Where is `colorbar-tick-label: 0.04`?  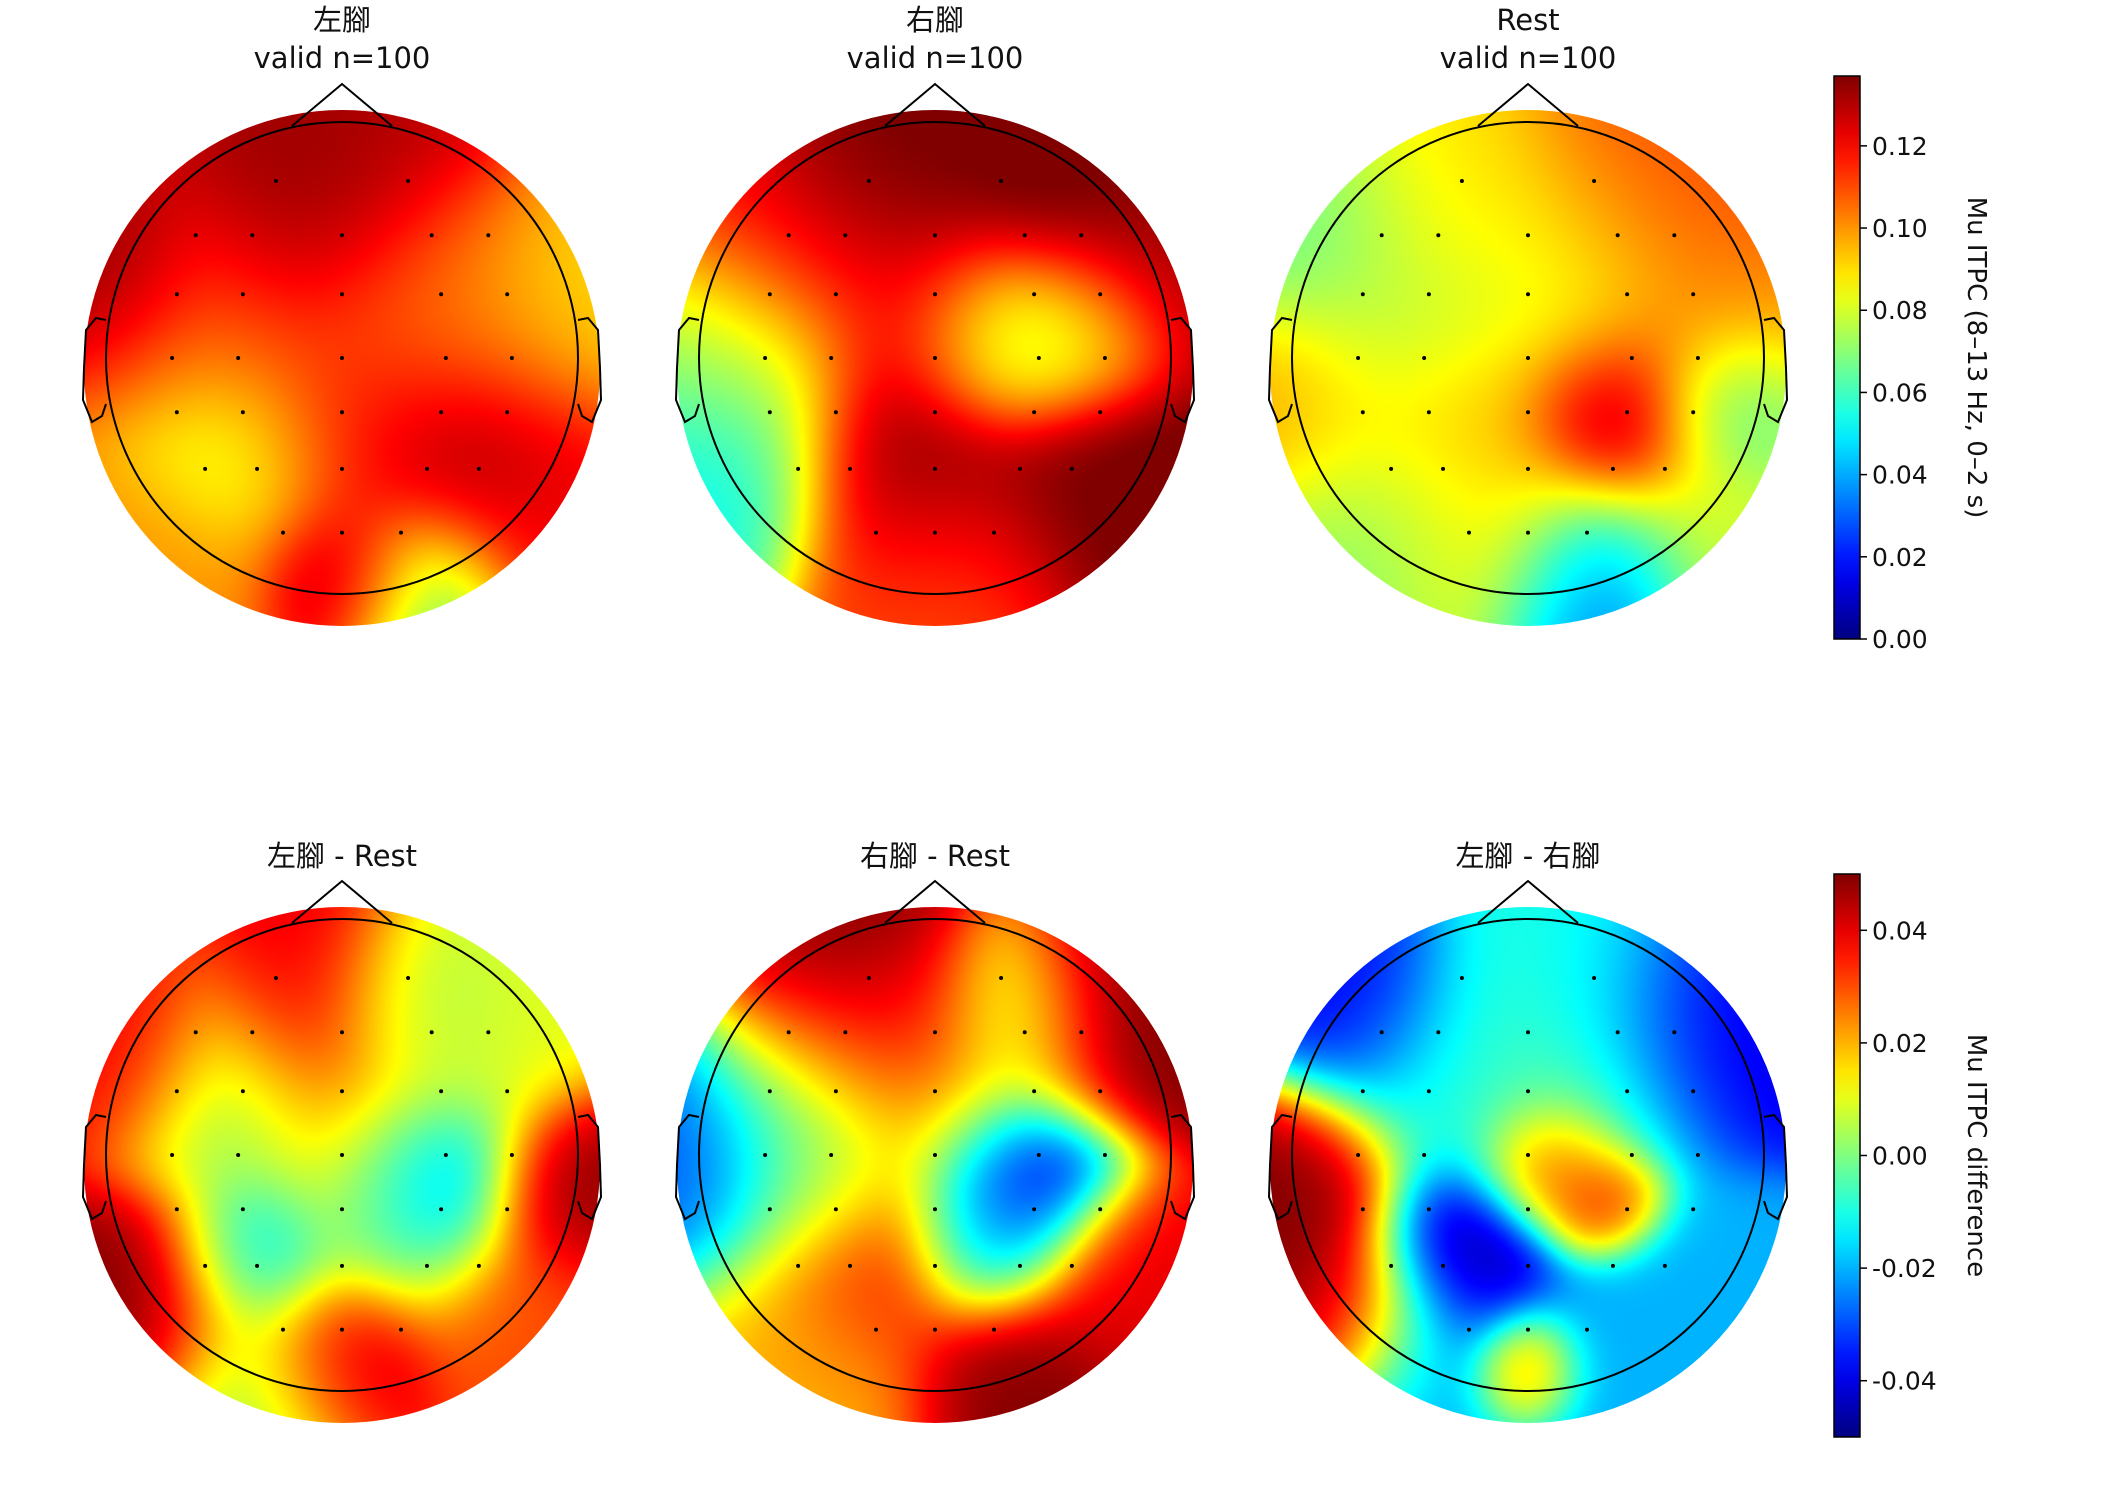
colorbar-tick-label: 0.04 is located at coordinates (1900, 930).